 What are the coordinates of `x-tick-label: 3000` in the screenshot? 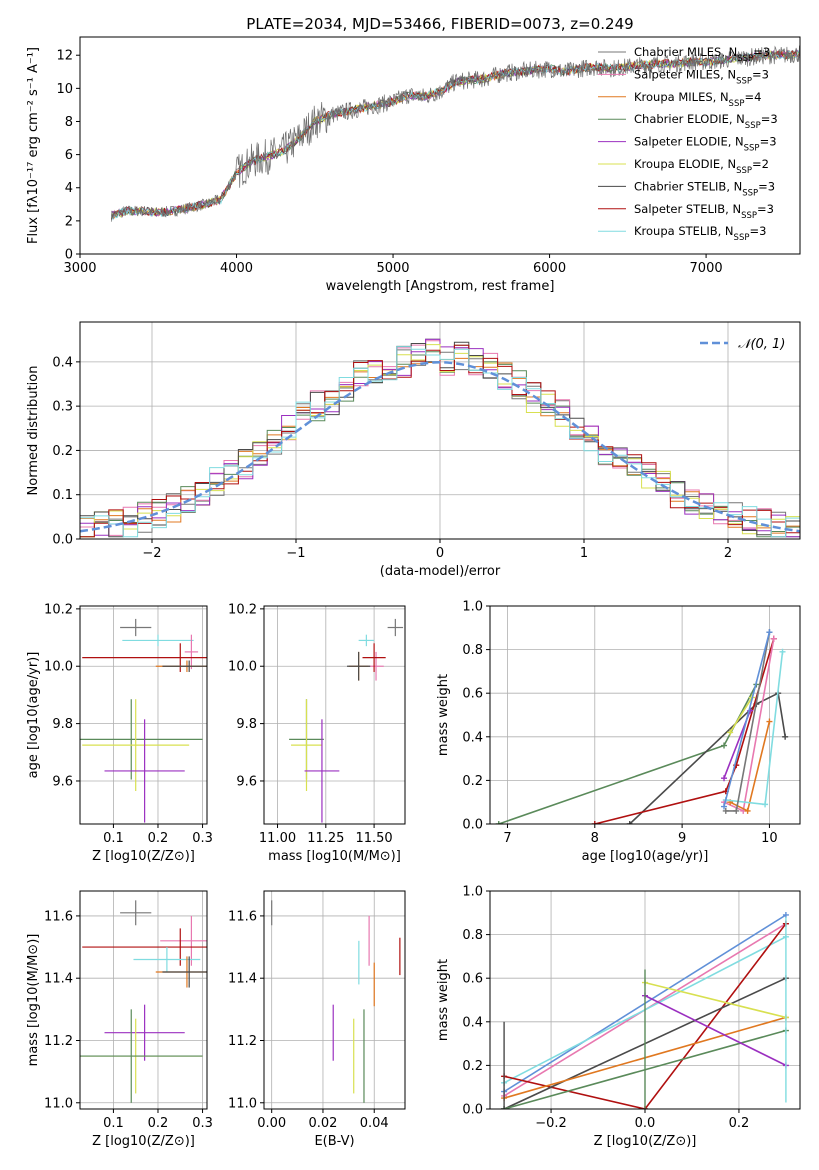 It's located at (79, 268).